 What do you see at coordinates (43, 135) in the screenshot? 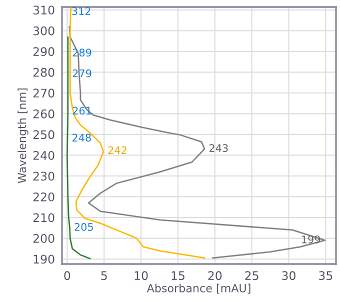
I see `y-tick-label: 250` at bounding box center [43, 135].